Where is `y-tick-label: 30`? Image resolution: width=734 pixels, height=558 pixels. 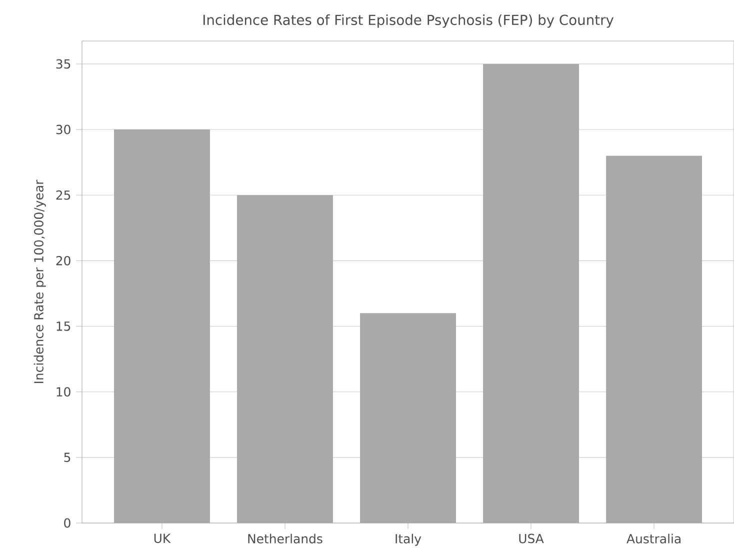 y-tick-label: 30 is located at coordinates (63, 129).